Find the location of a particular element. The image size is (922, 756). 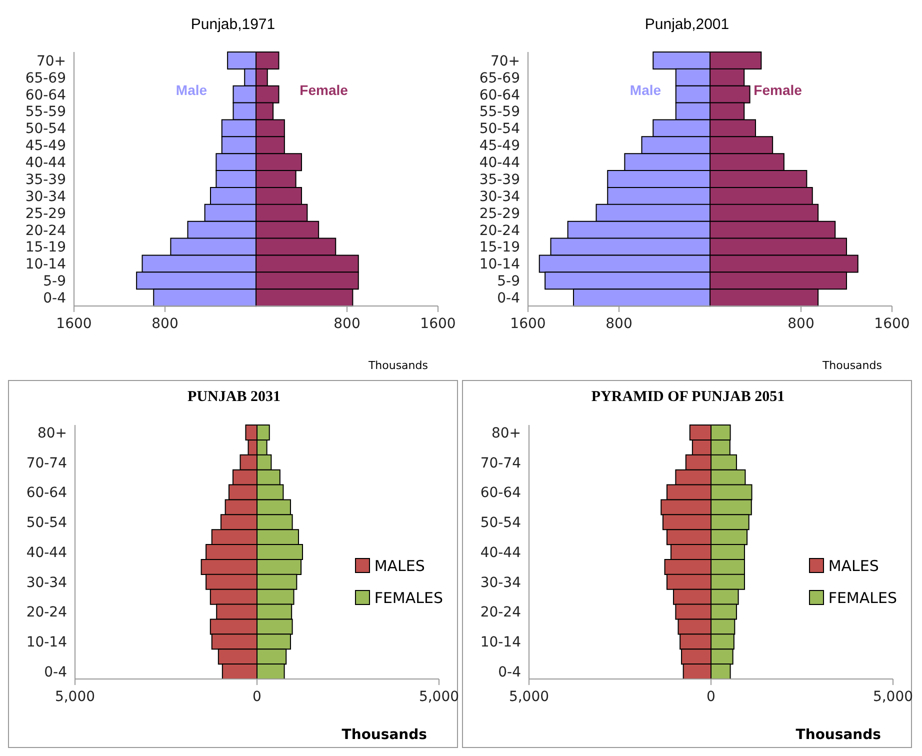

chart-title: PYRAMID OF PUNJAB 2051 is located at coordinates (688, 397).